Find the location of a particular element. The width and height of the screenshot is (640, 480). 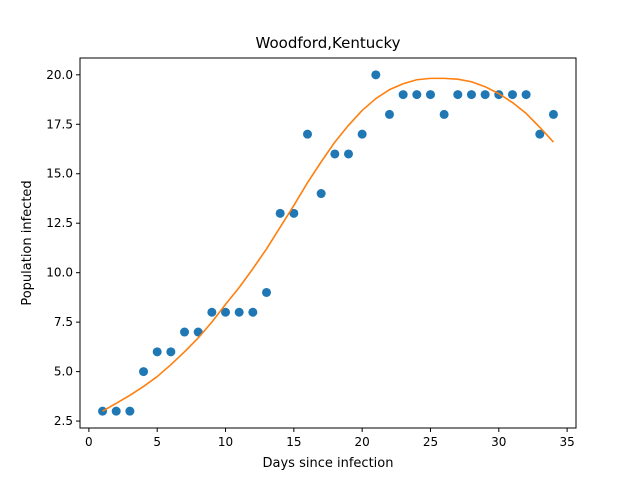

y-tick-label: 20.0 is located at coordinates (59, 75).